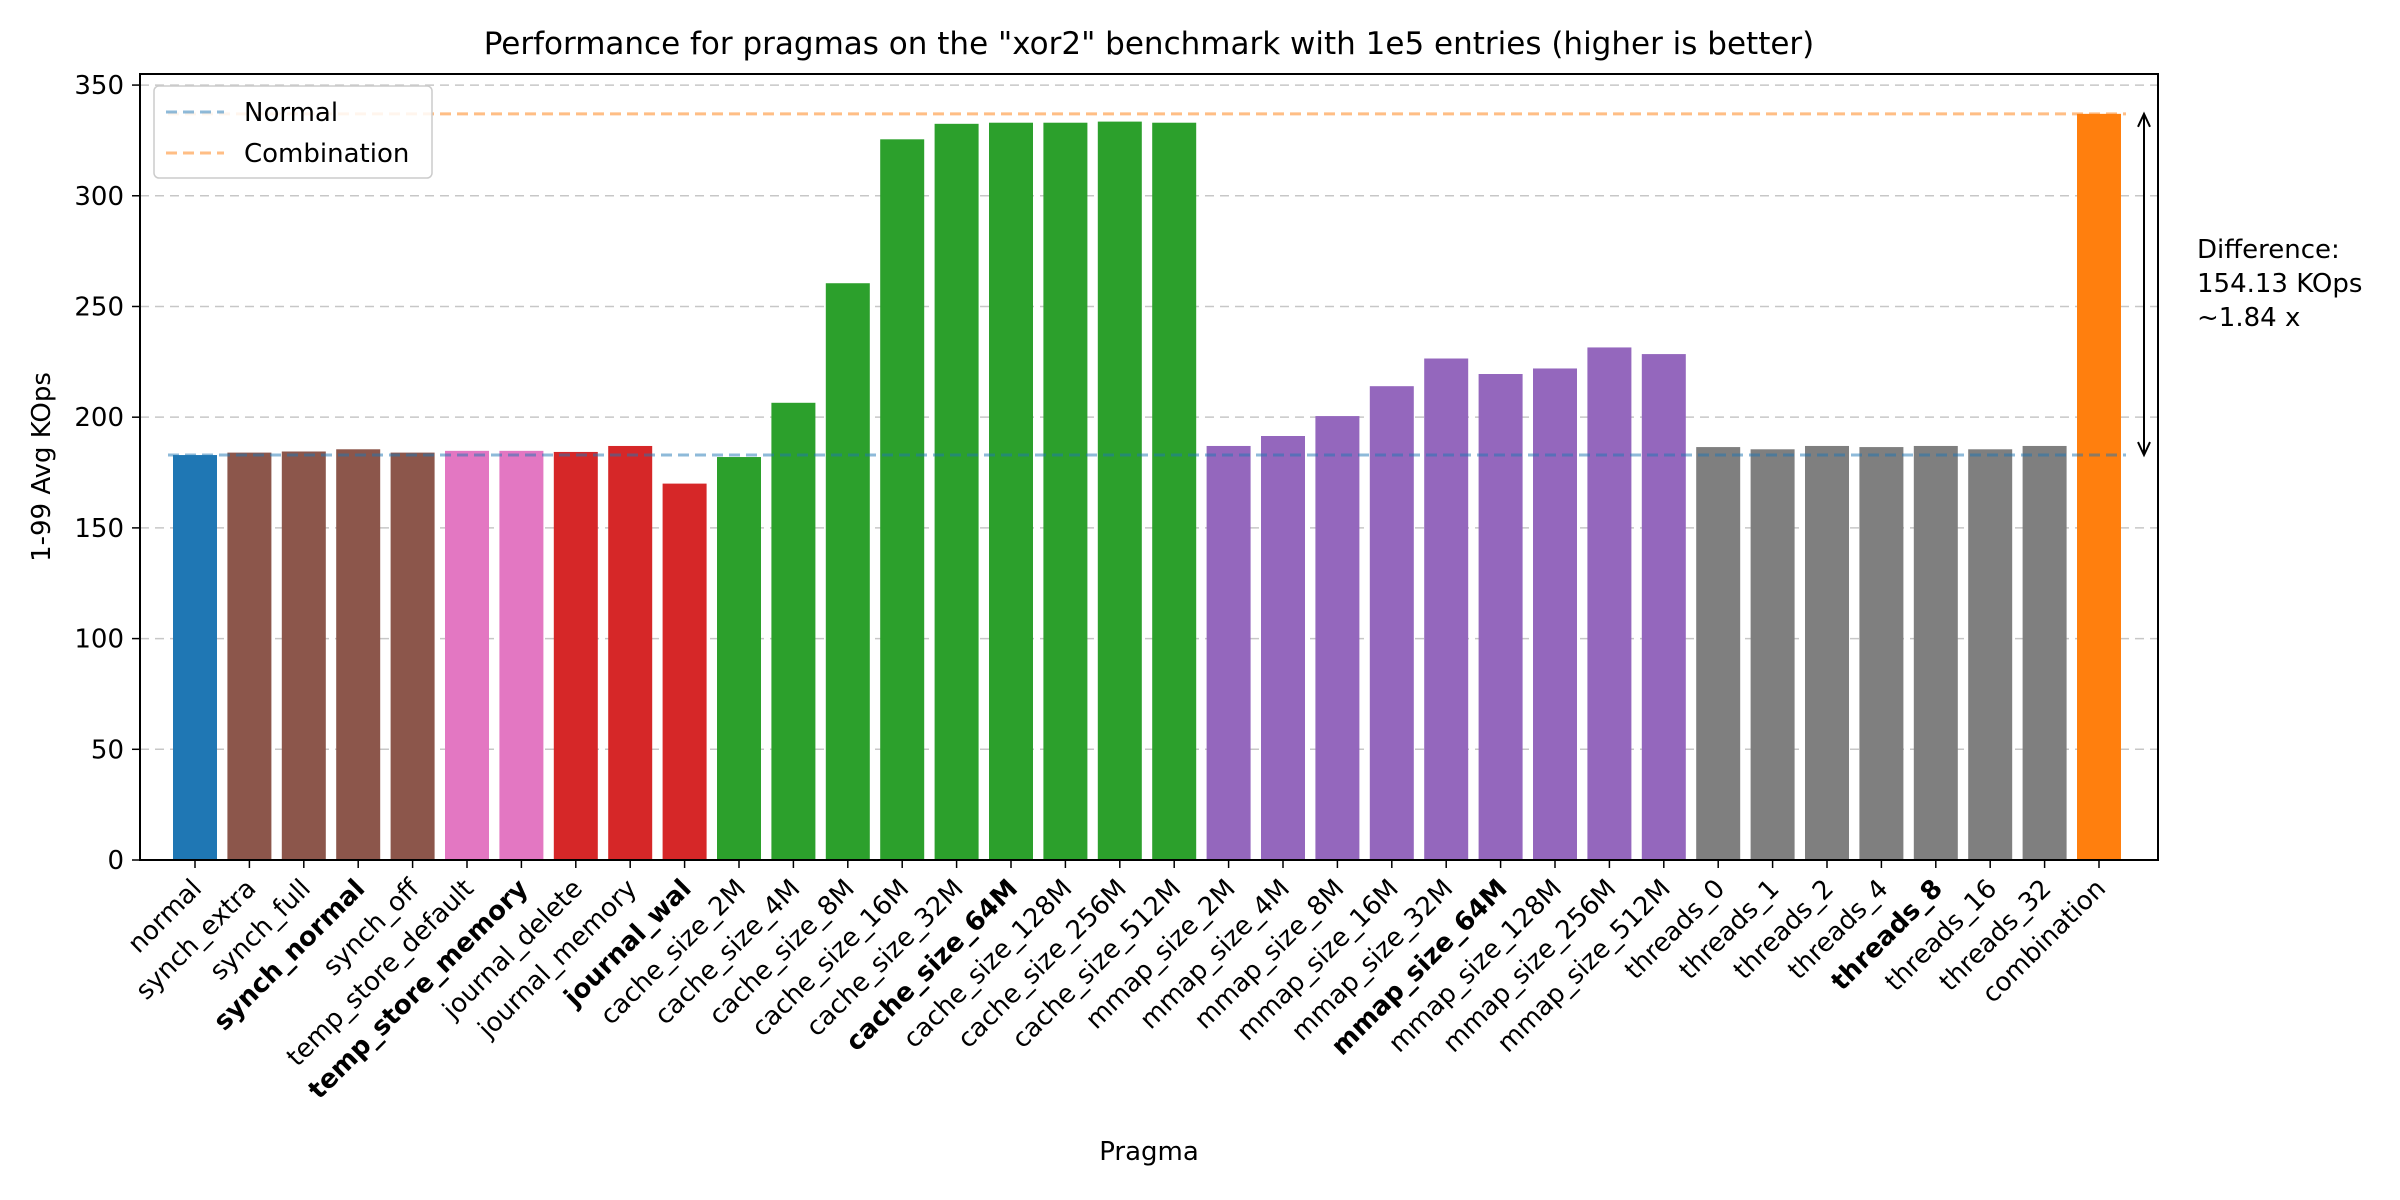 The image size is (2400, 1200). What do you see at coordinates (1500, 617) in the screenshot?
I see `bar-mmap-size-64m` at bounding box center [1500, 617].